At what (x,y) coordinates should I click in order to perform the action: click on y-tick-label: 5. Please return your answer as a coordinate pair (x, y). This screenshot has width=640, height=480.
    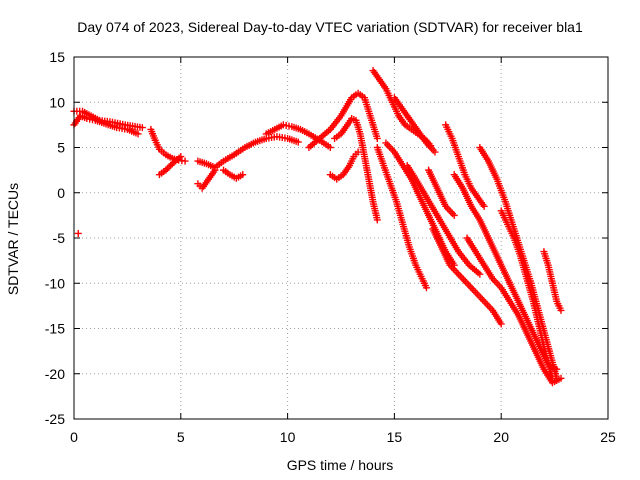
    Looking at the image, I should click on (61, 148).